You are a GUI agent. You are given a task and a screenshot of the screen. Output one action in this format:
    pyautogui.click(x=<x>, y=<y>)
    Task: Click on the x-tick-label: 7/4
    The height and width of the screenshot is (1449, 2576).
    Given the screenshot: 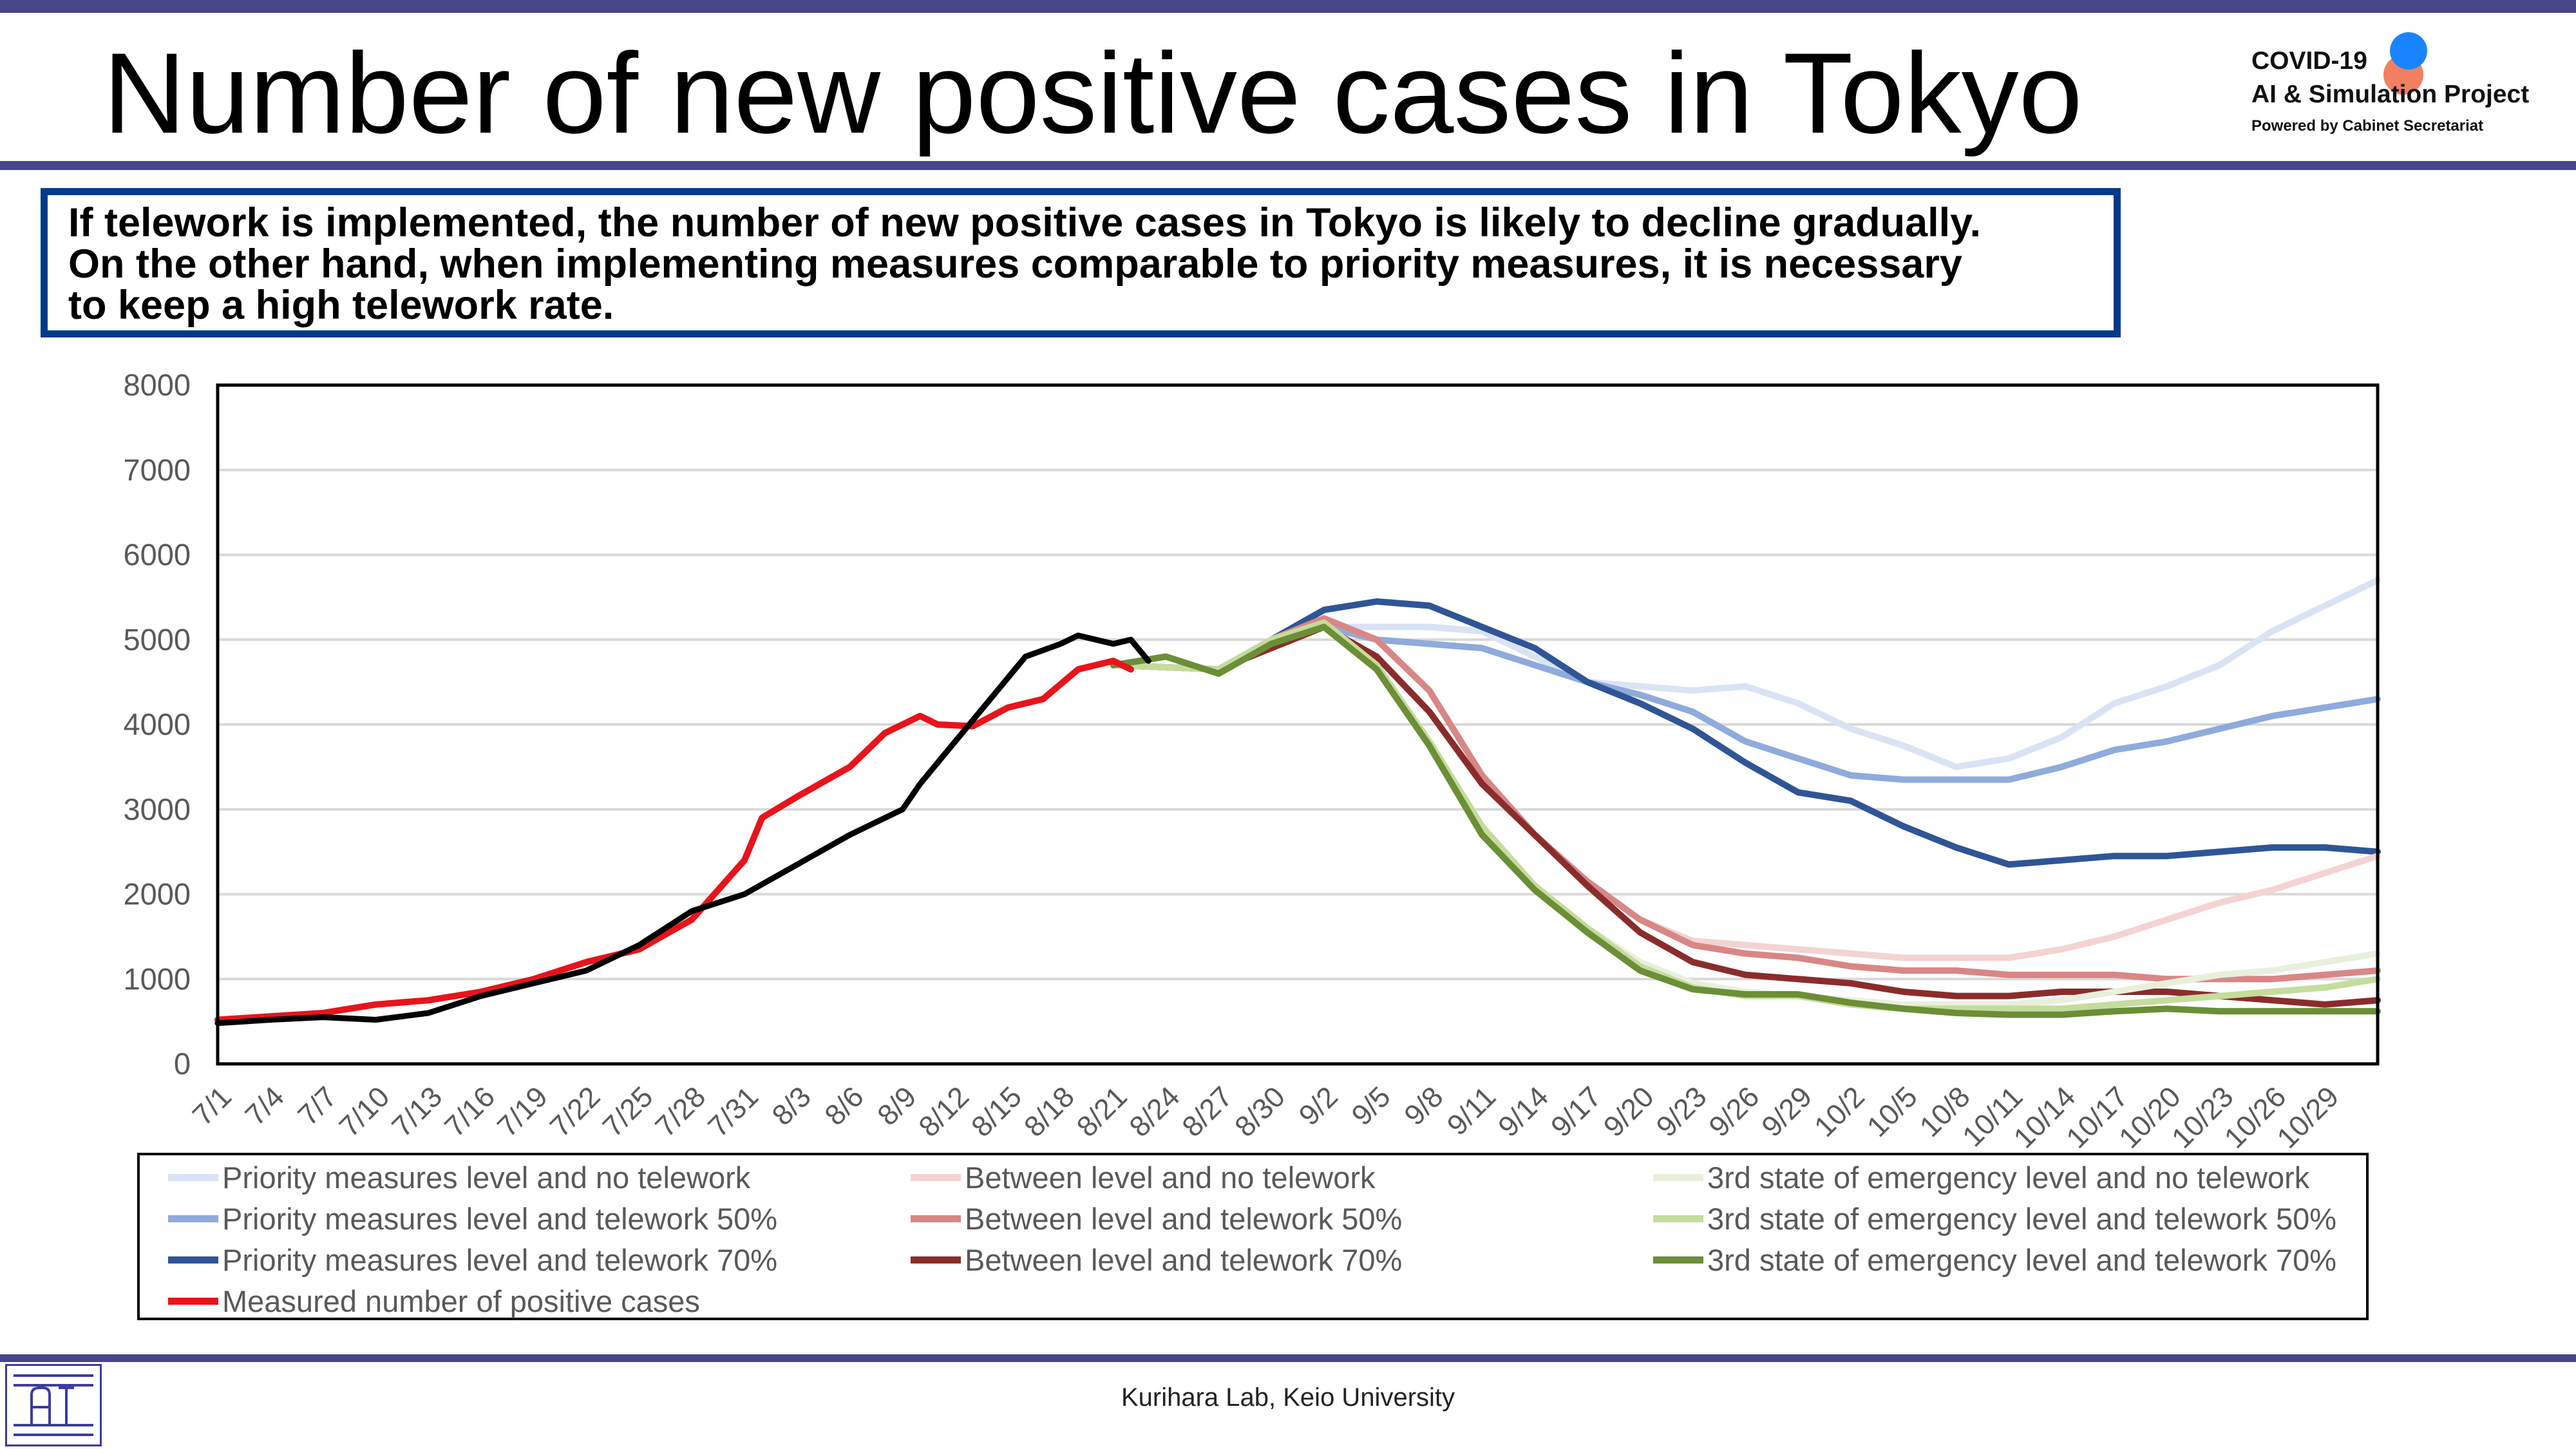 What is the action you would take?
    pyautogui.click(x=264, y=1106)
    